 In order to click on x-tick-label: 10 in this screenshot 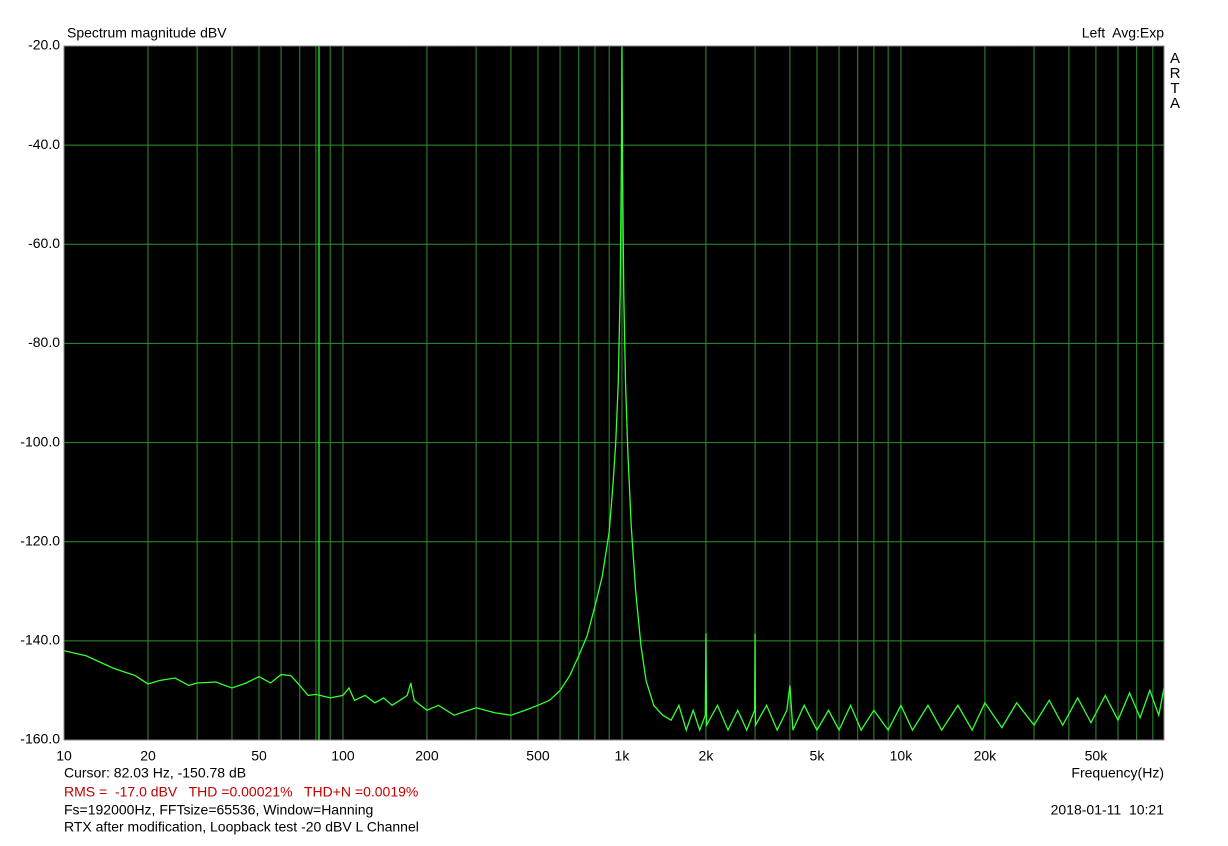, I will do `click(64, 756)`.